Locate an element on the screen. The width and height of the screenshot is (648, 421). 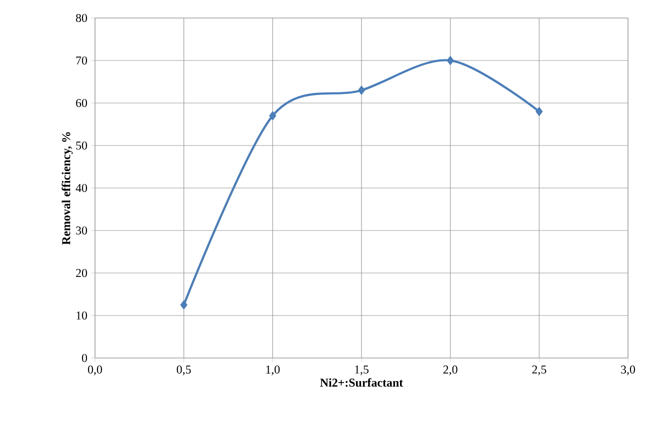
y-tick-label: 40 is located at coordinates (82, 188).